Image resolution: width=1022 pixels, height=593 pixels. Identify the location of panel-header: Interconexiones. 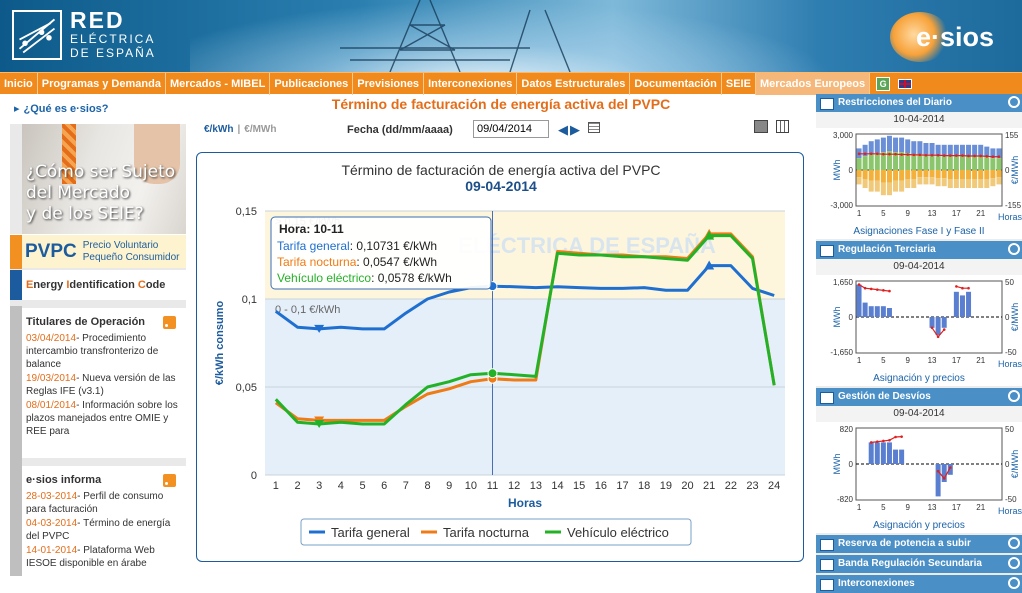
(919, 584).